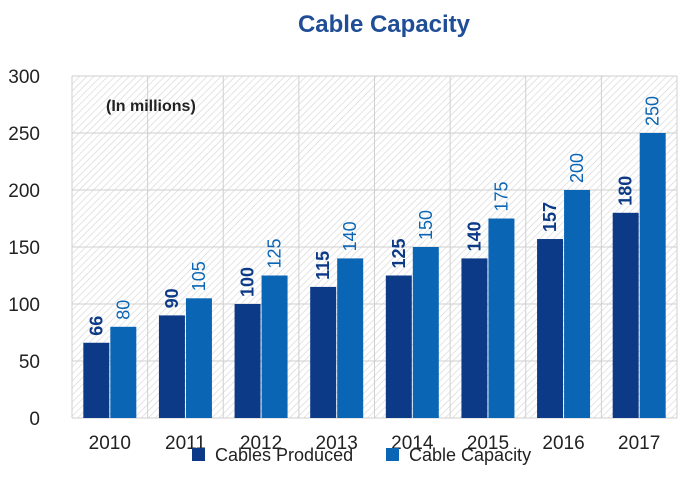  Describe the element at coordinates (248, 282) in the screenshot. I see `data-label-cables-produced-2012: 100` at that location.